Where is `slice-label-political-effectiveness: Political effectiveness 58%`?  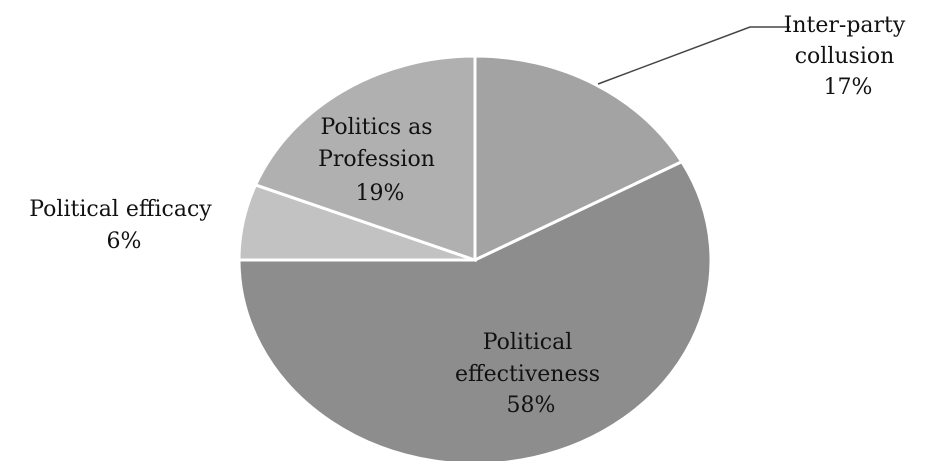 slice-label-political-effectiveness: Political effectiveness 58% is located at coordinates (531, 374).